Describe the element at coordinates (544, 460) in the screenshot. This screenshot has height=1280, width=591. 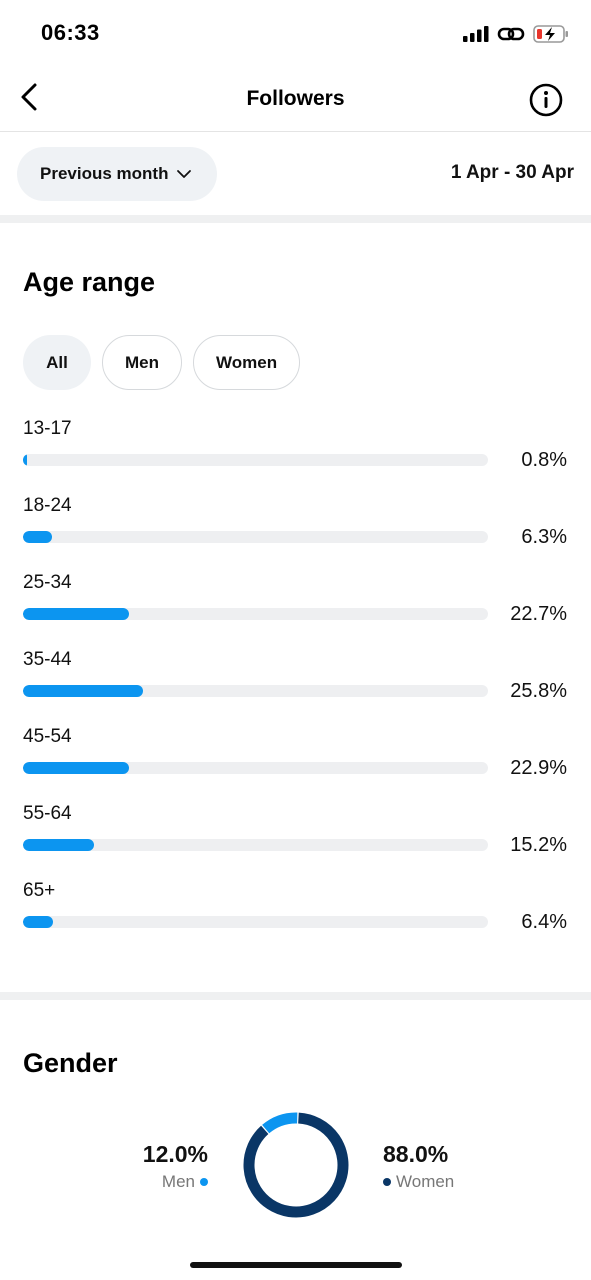
I see `age-percent: 0.8%` at that location.